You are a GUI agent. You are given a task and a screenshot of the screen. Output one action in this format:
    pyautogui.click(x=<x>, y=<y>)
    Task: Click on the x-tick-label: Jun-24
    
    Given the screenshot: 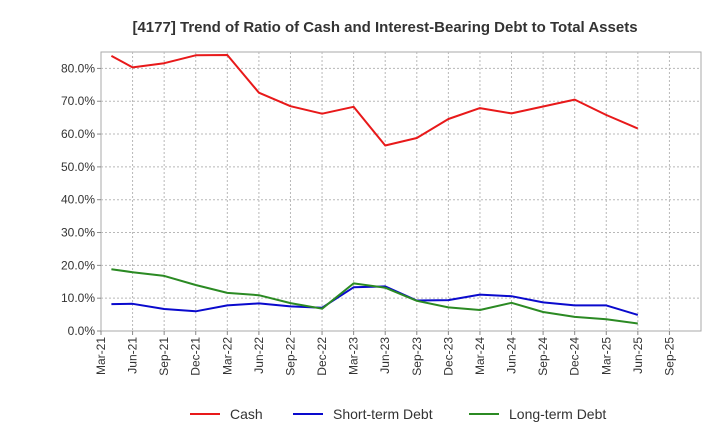 What is the action you would take?
    pyautogui.click(x=512, y=355)
    